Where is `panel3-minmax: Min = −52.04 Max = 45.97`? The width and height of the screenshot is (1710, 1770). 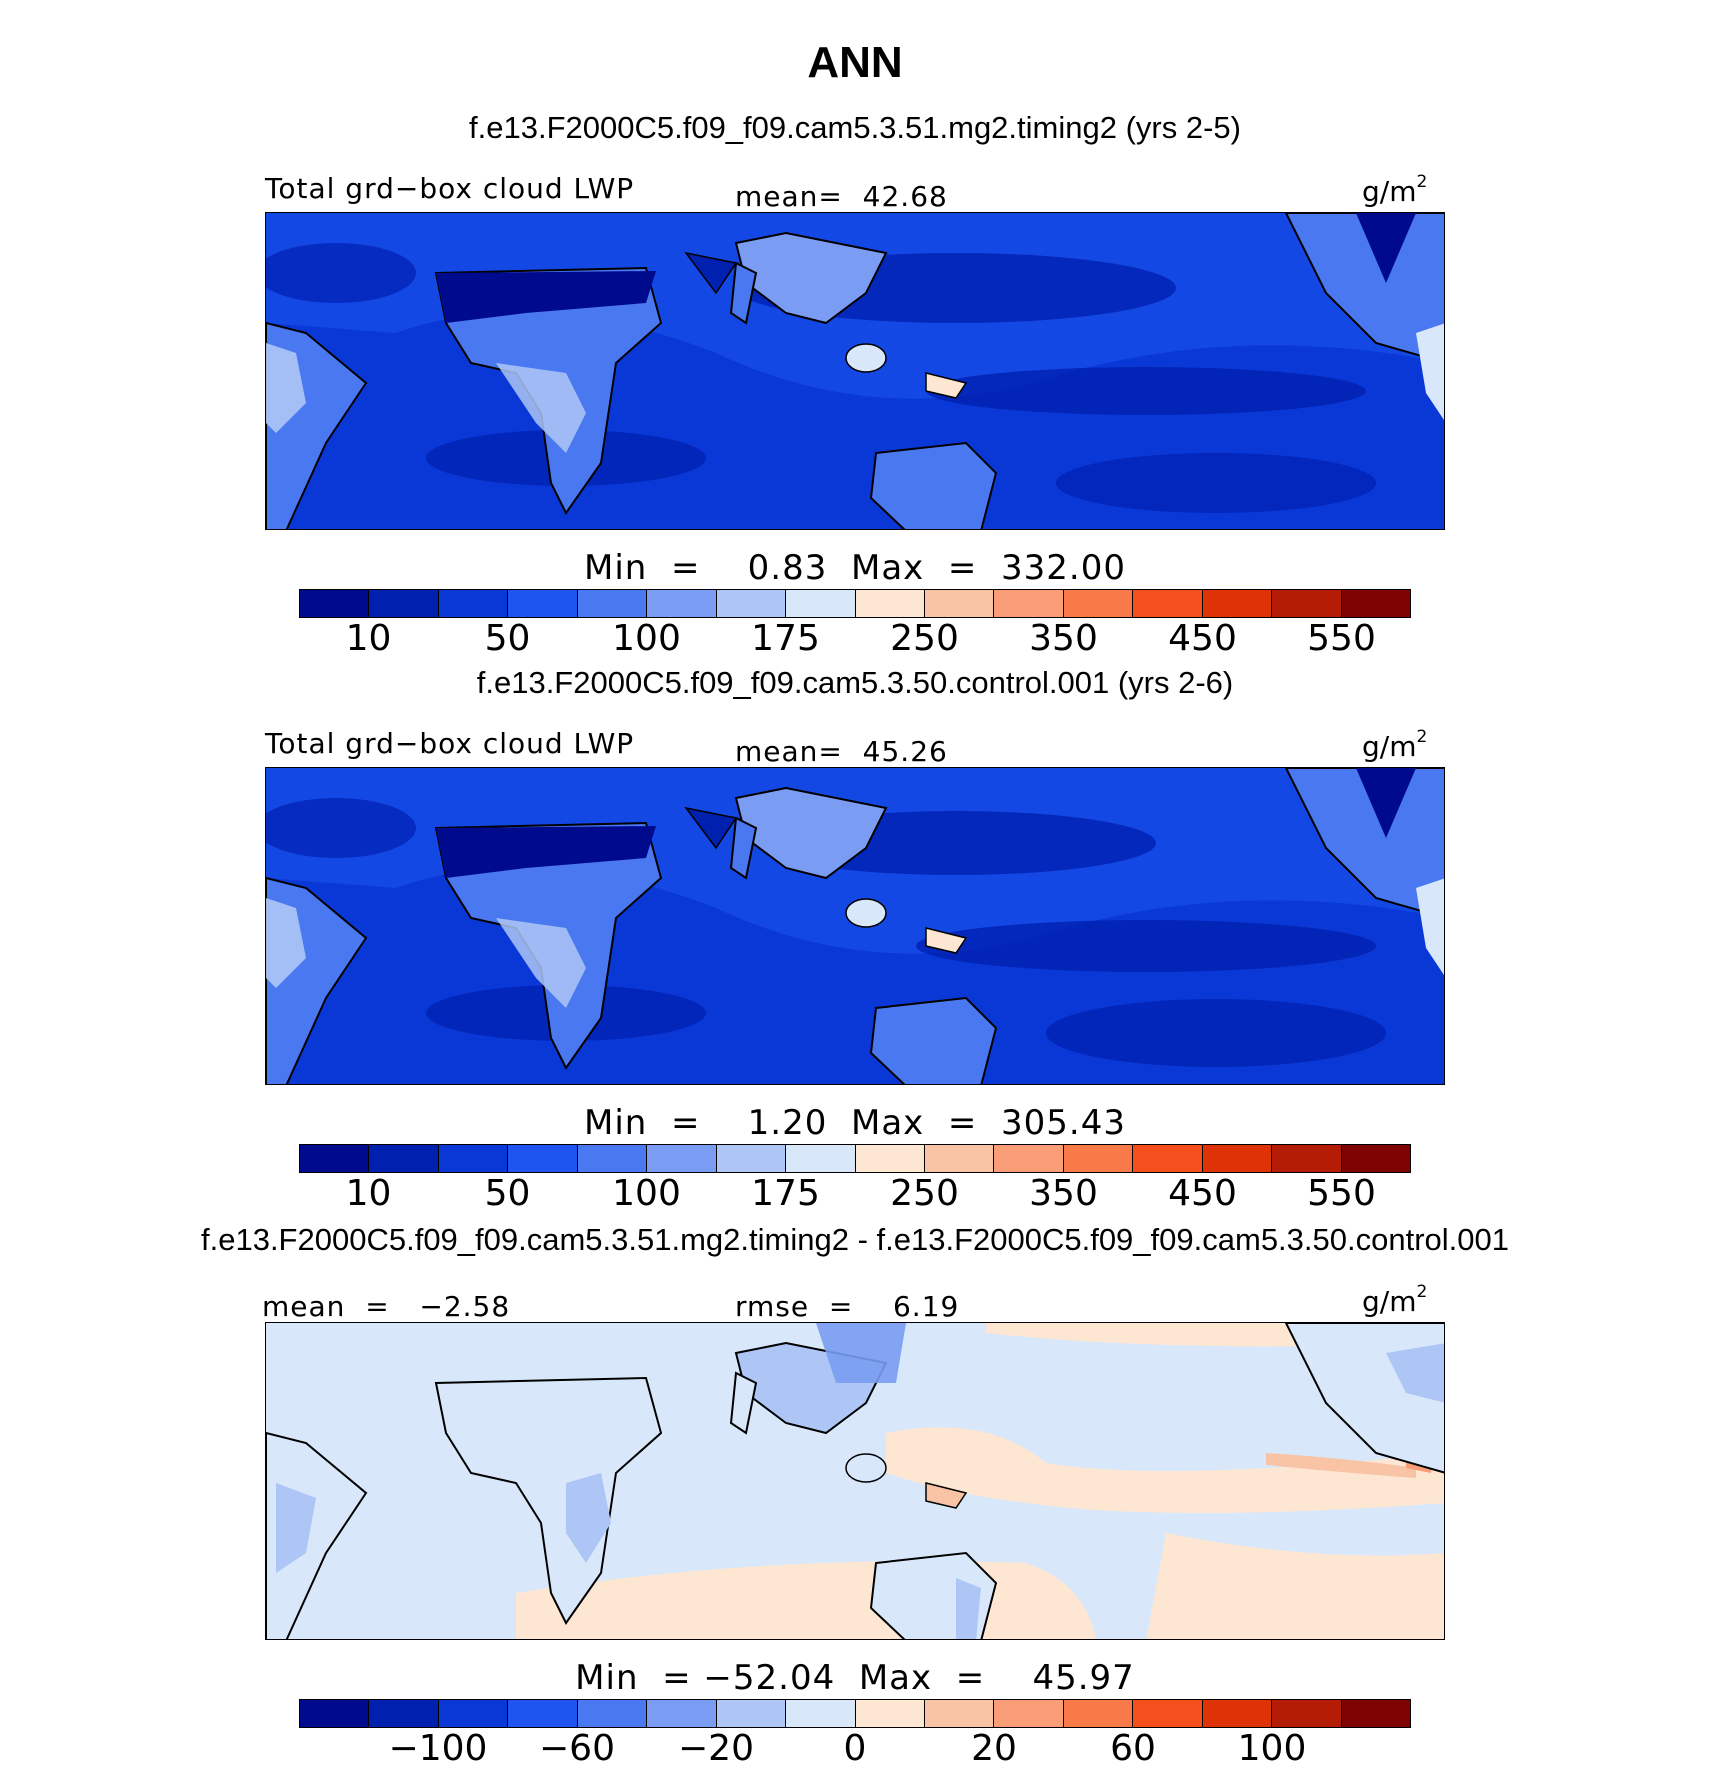 panel3-minmax: Min = −52.04 Max = 45.97 is located at coordinates (855, 1678).